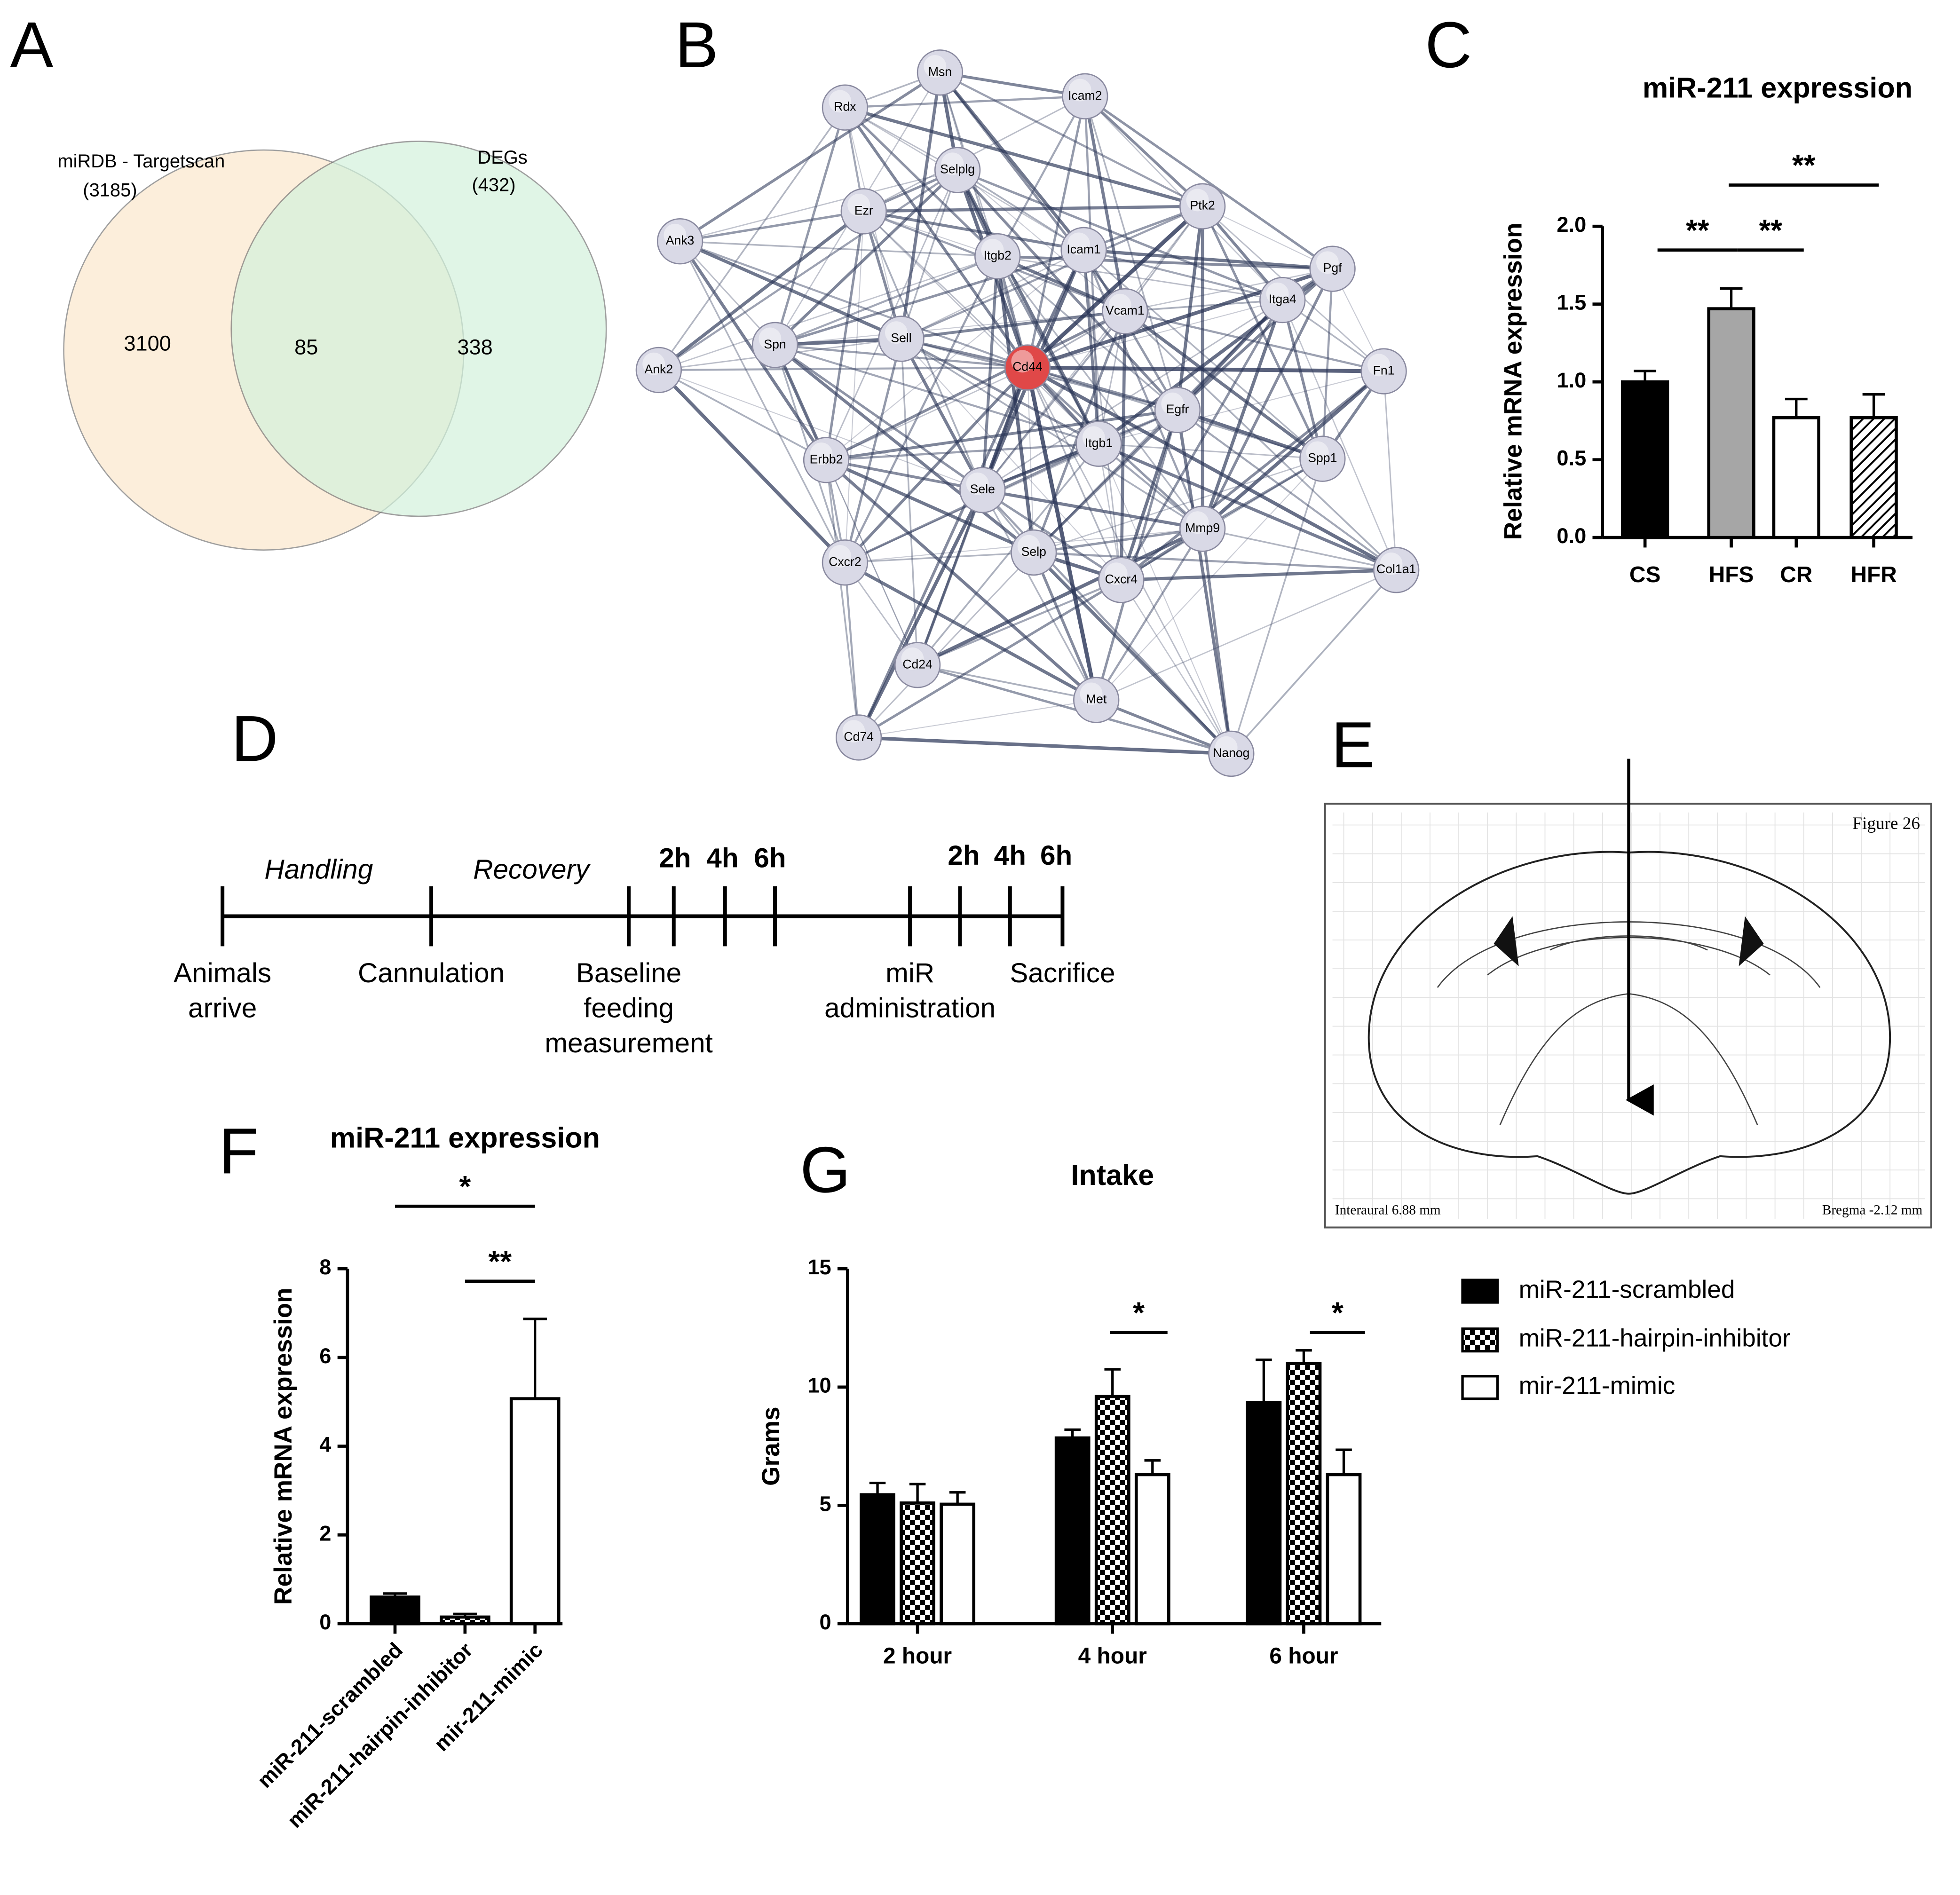 The height and width of the screenshot is (1895, 1960). I want to click on legend-swatch, so click(1480, 1291).